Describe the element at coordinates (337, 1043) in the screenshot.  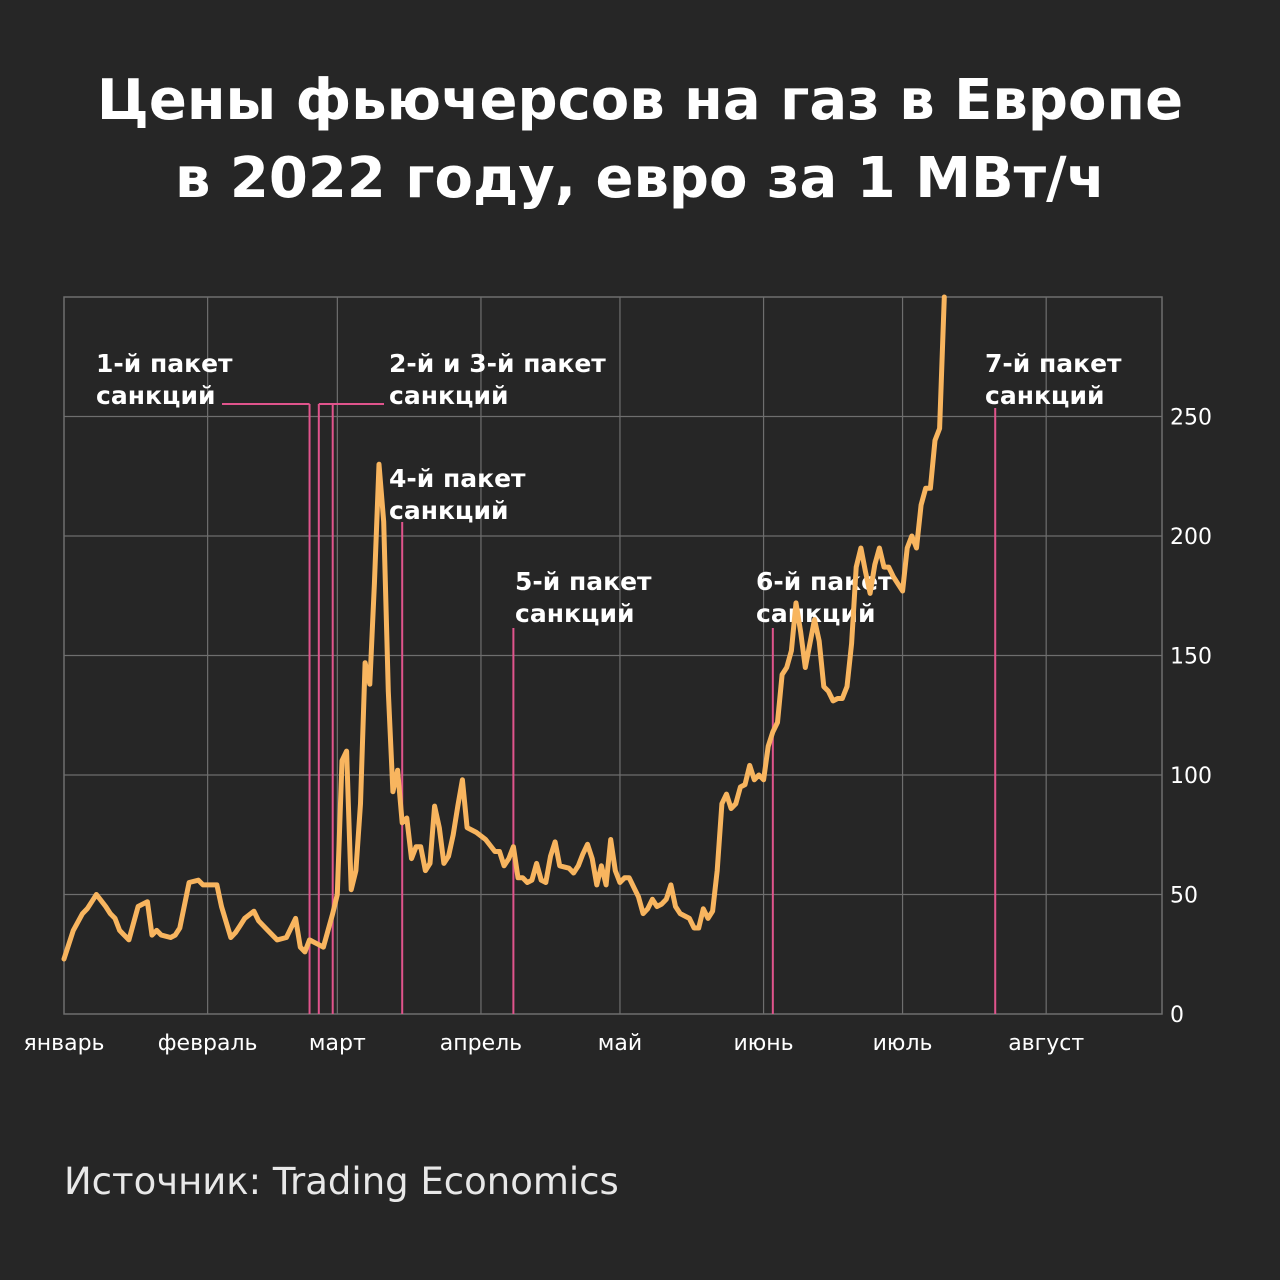
I see `x-tick-label: март` at that location.